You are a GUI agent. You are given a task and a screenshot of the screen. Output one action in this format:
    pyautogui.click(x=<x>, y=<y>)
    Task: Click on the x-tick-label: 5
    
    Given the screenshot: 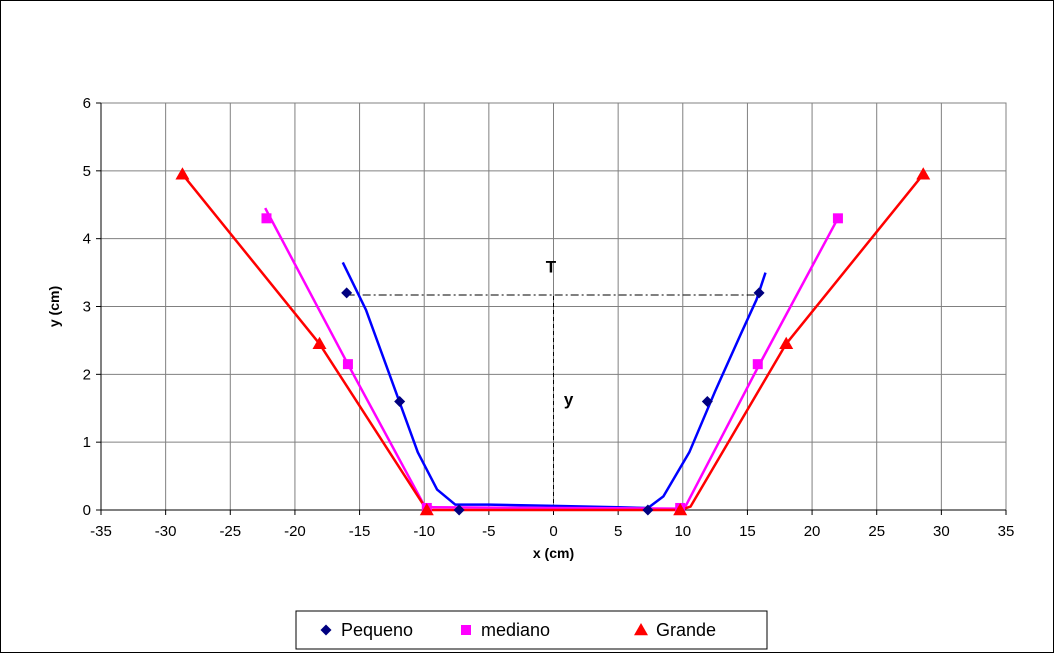 What is the action you would take?
    pyautogui.click(x=618, y=531)
    